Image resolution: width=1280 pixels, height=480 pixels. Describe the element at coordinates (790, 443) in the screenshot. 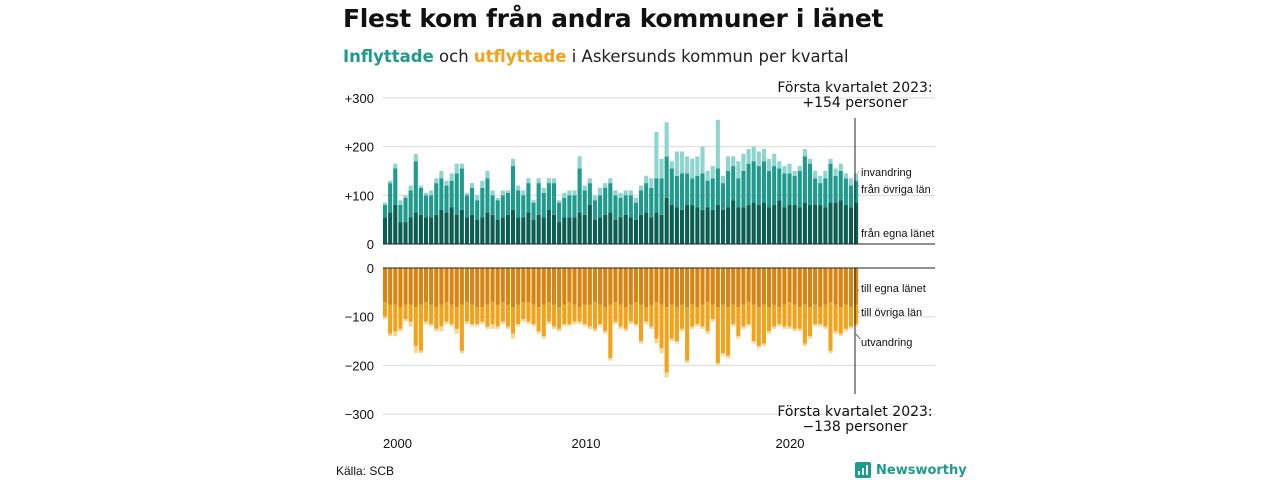

I see `x-tick-label: 2020` at that location.